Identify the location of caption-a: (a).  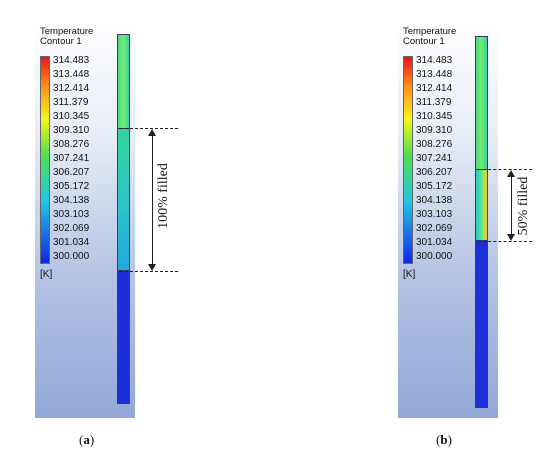
(86, 440).